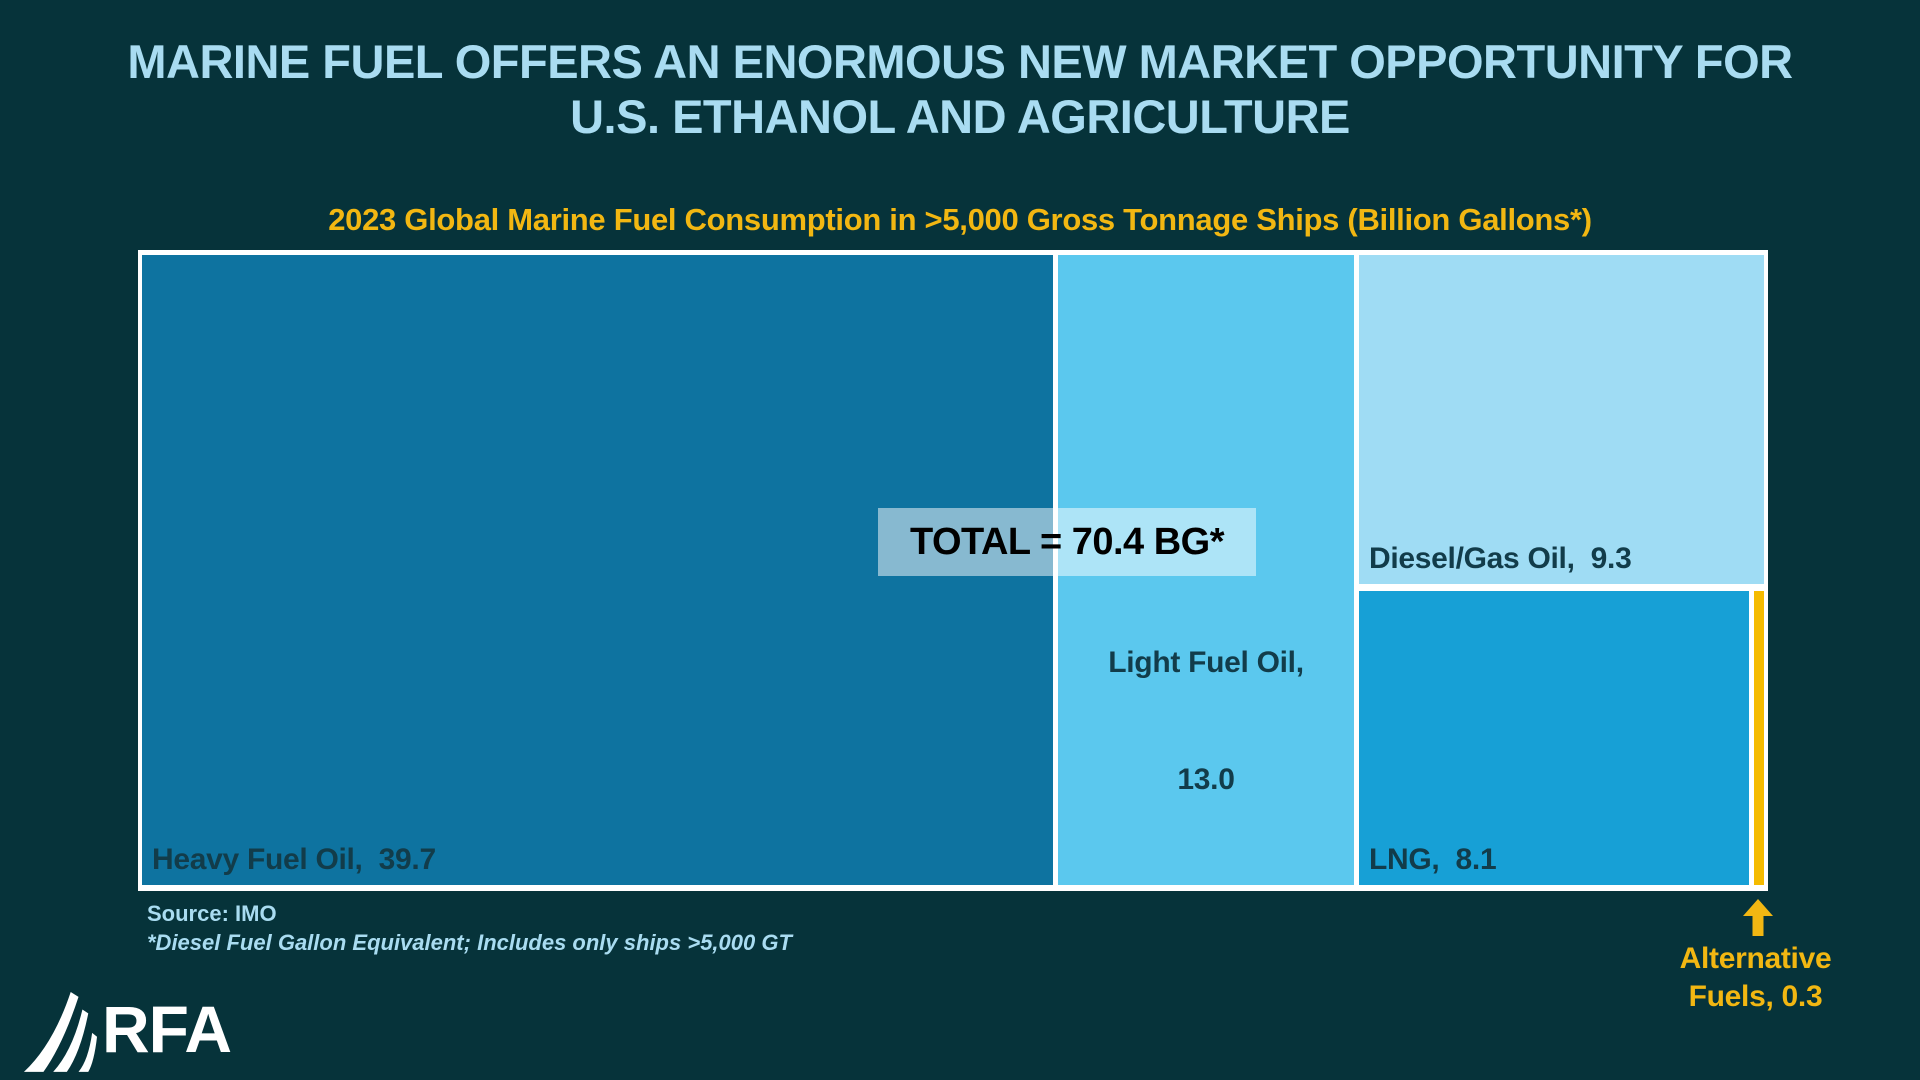 This screenshot has height=1080, width=1920. What do you see at coordinates (1755, 978) in the screenshot?
I see `alternative-fuels-annotation: Alternative Fuels, 0.3` at bounding box center [1755, 978].